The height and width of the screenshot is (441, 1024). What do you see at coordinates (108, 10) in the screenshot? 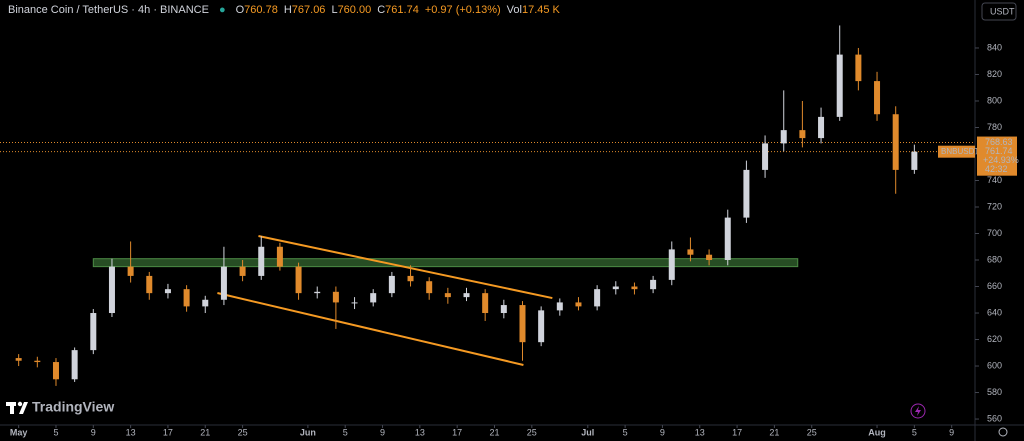
I see `symbol-title: Binance Coin / TetherUS · 4h · BINANCE` at bounding box center [108, 10].